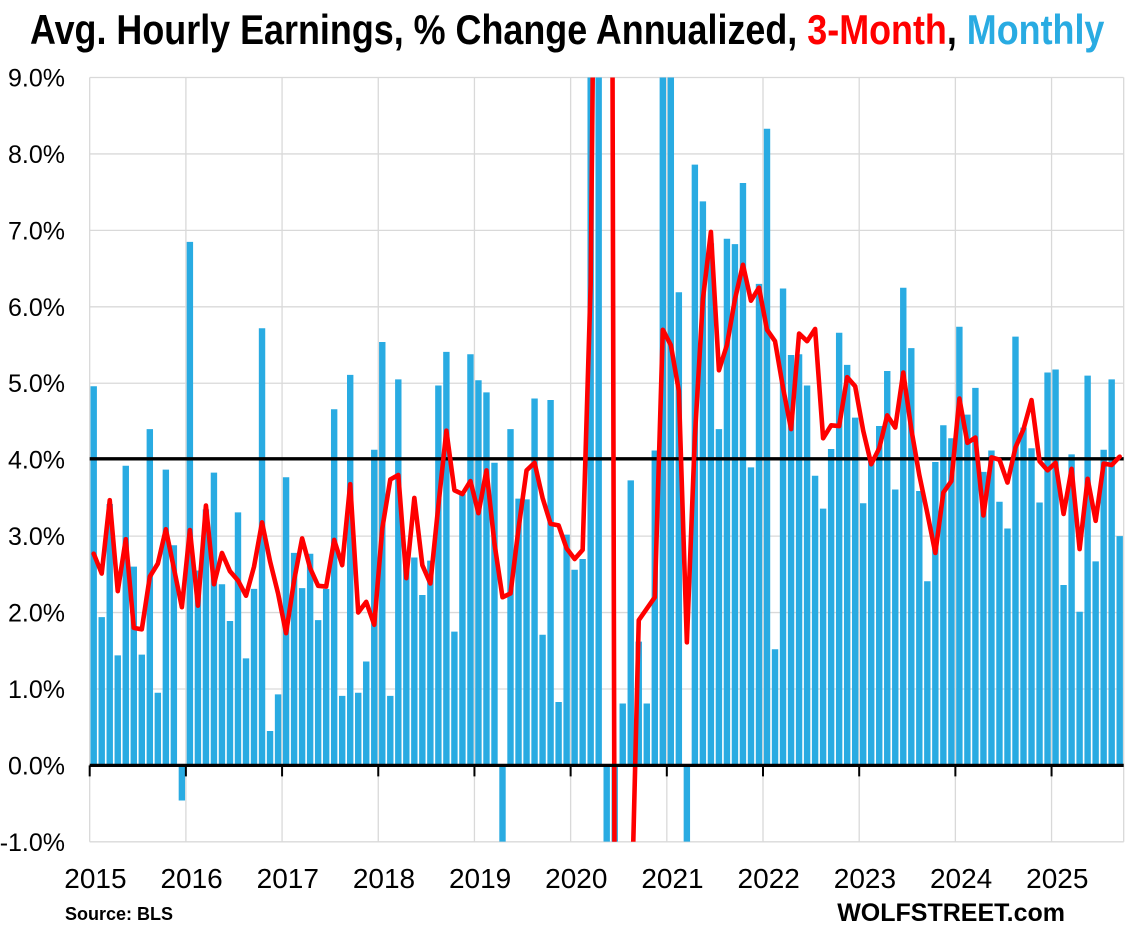 The width and height of the screenshot is (1138, 931). I want to click on svg-text: 8.0%, so click(36, 155).